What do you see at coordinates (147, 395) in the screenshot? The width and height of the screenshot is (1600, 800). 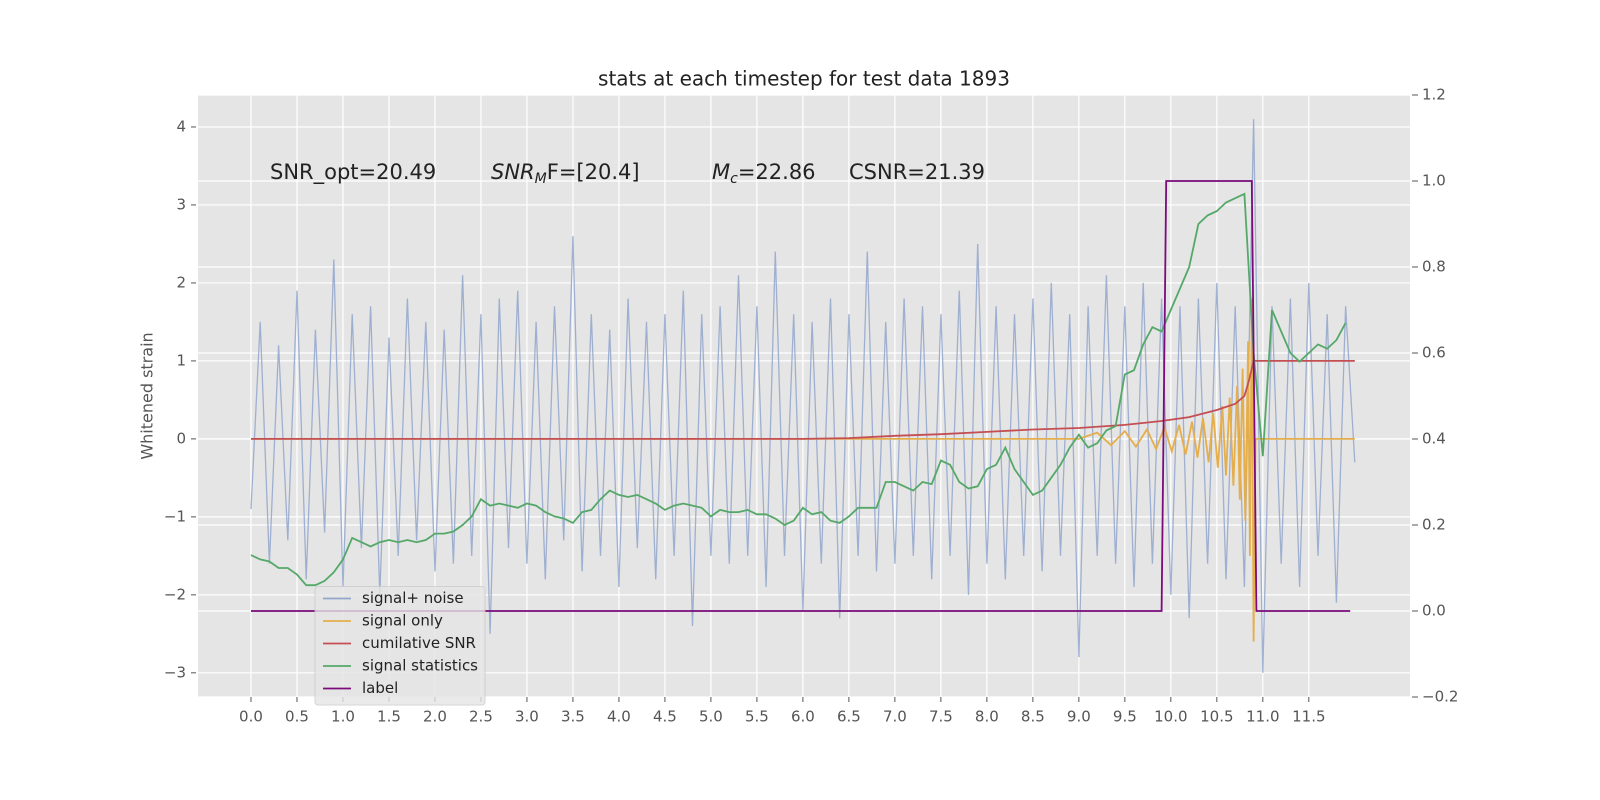 I see `y-axis-label: Whitened strain` at bounding box center [147, 395].